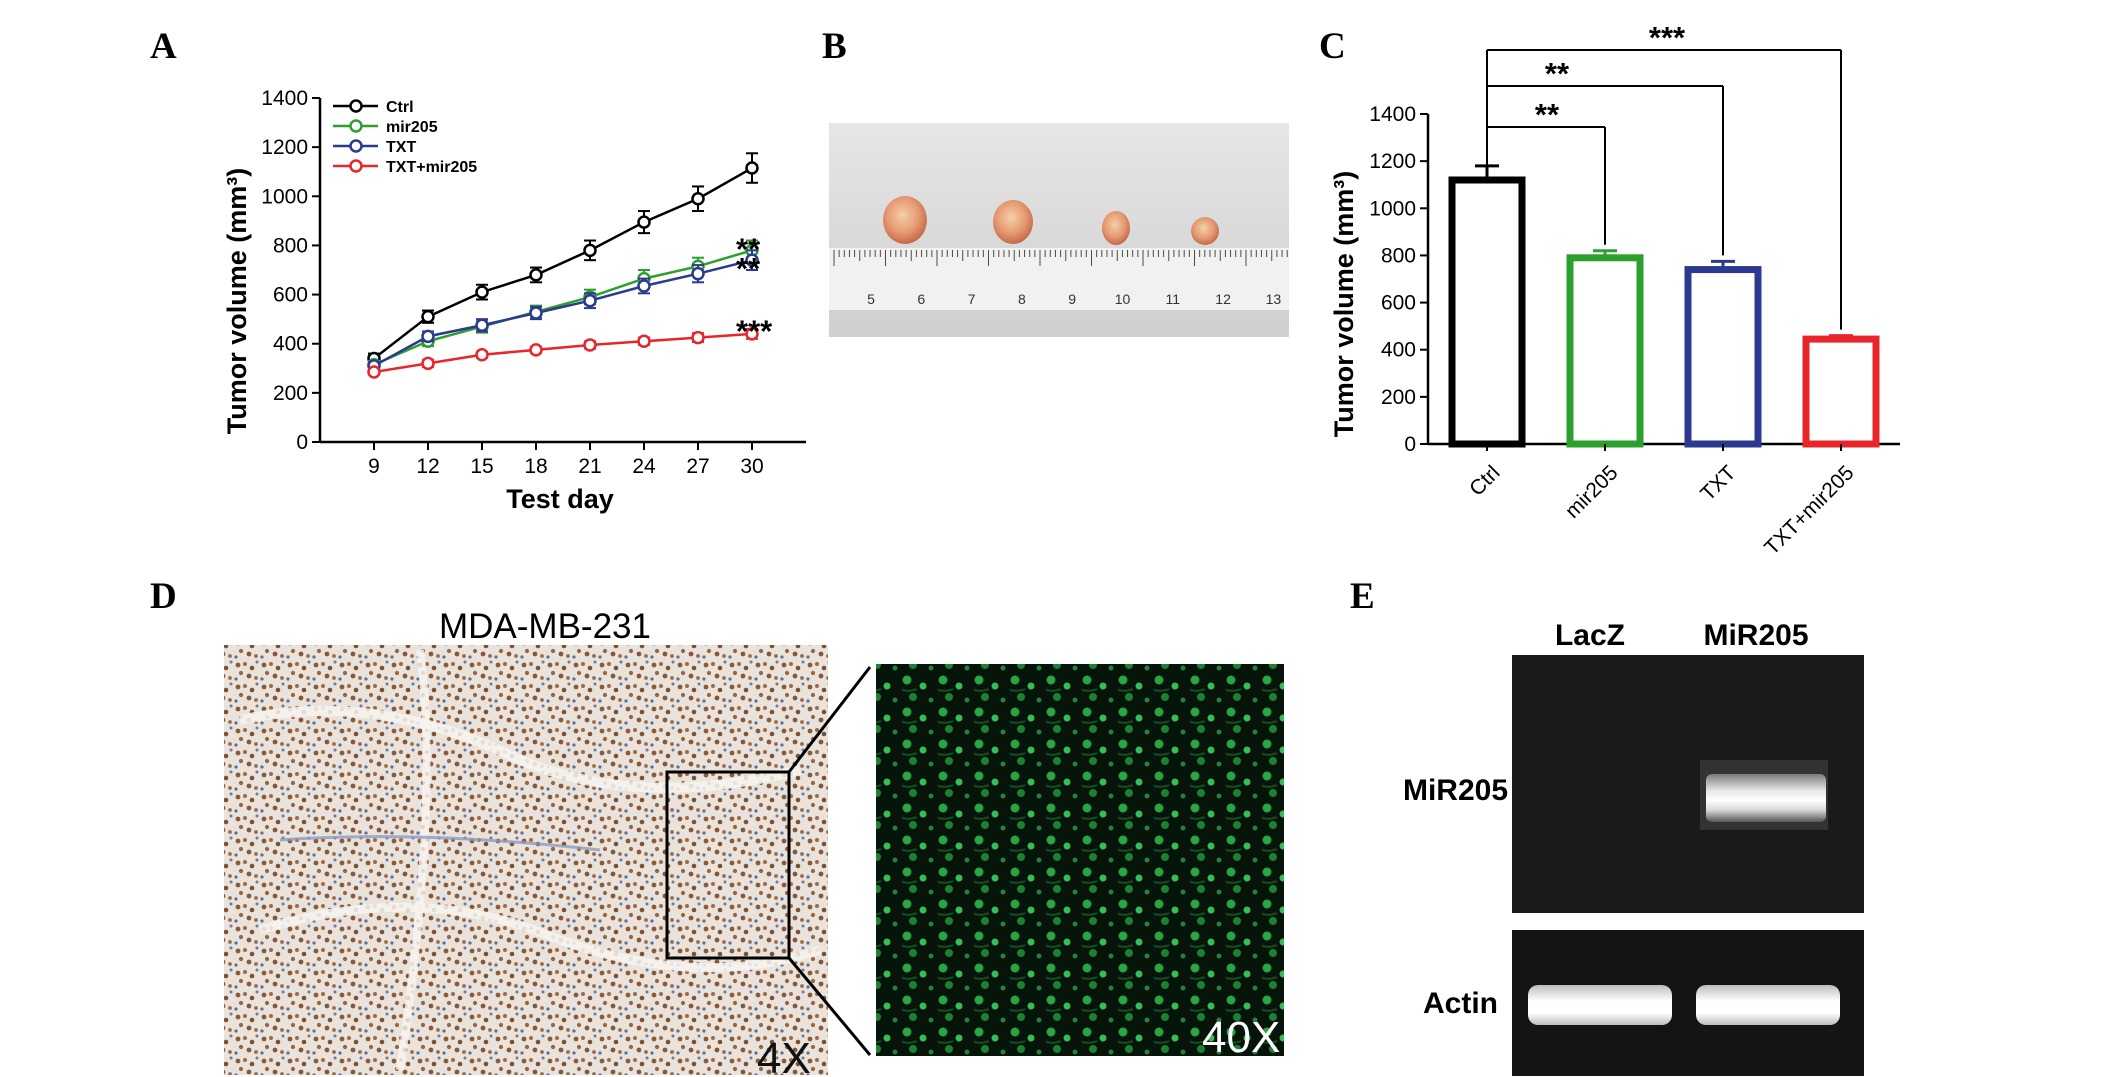  I want to click on panel-letter-d: D, so click(163, 596).